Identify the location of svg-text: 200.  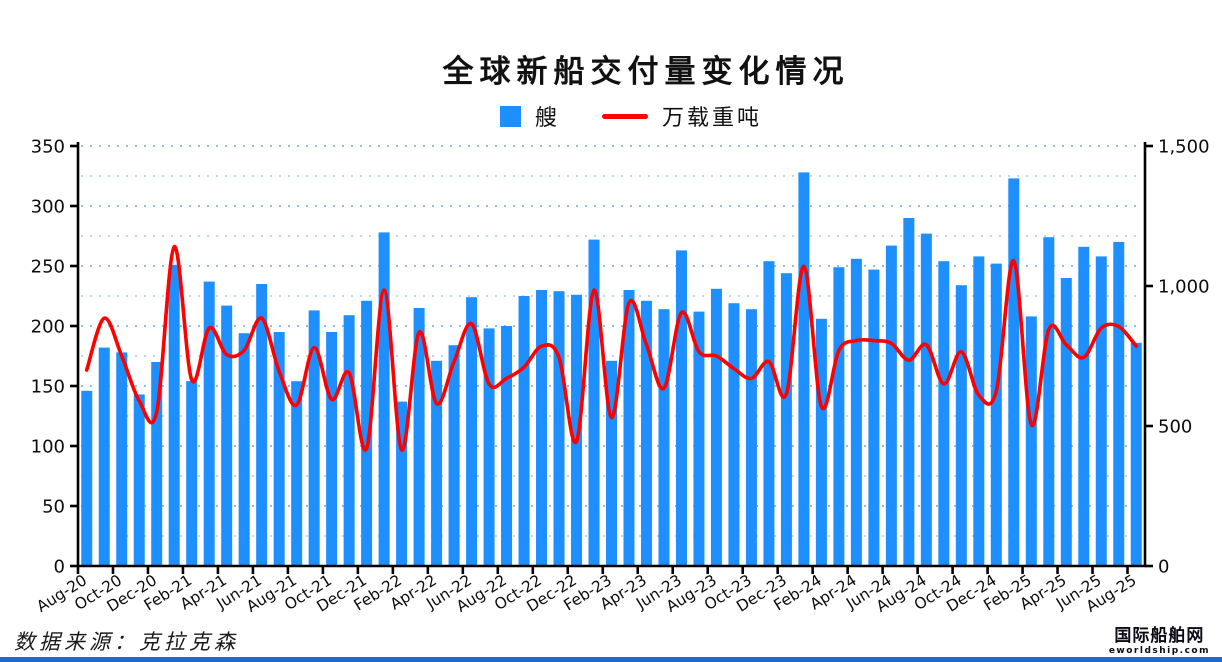
(48, 327).